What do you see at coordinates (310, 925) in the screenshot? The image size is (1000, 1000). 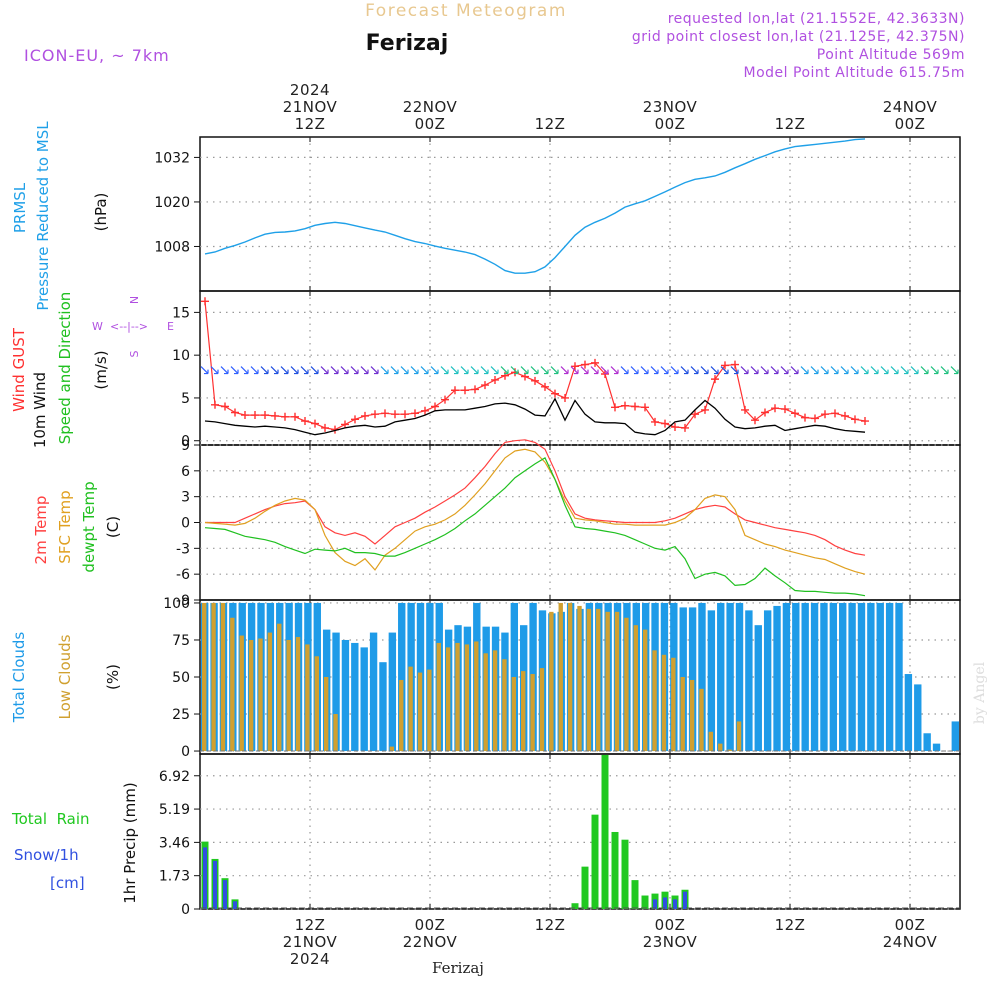 I see `bottom-tick-label: 12Z` at bounding box center [310, 925].